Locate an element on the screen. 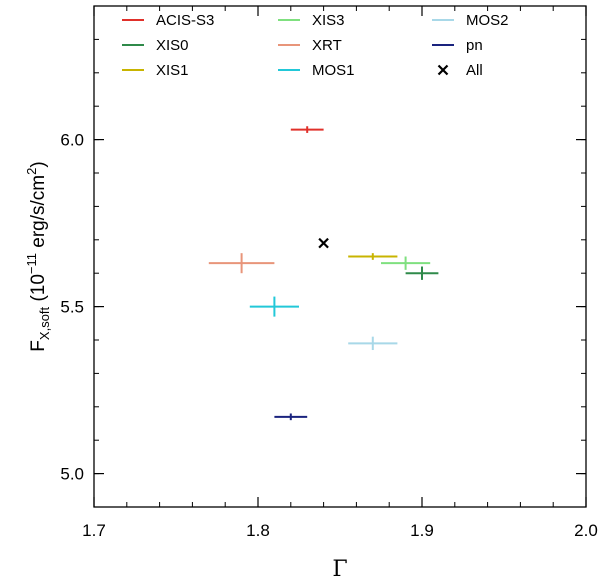 Image resolution: width=600 pixels, height=581 pixels. legend-label: XIS1 is located at coordinates (172, 70).